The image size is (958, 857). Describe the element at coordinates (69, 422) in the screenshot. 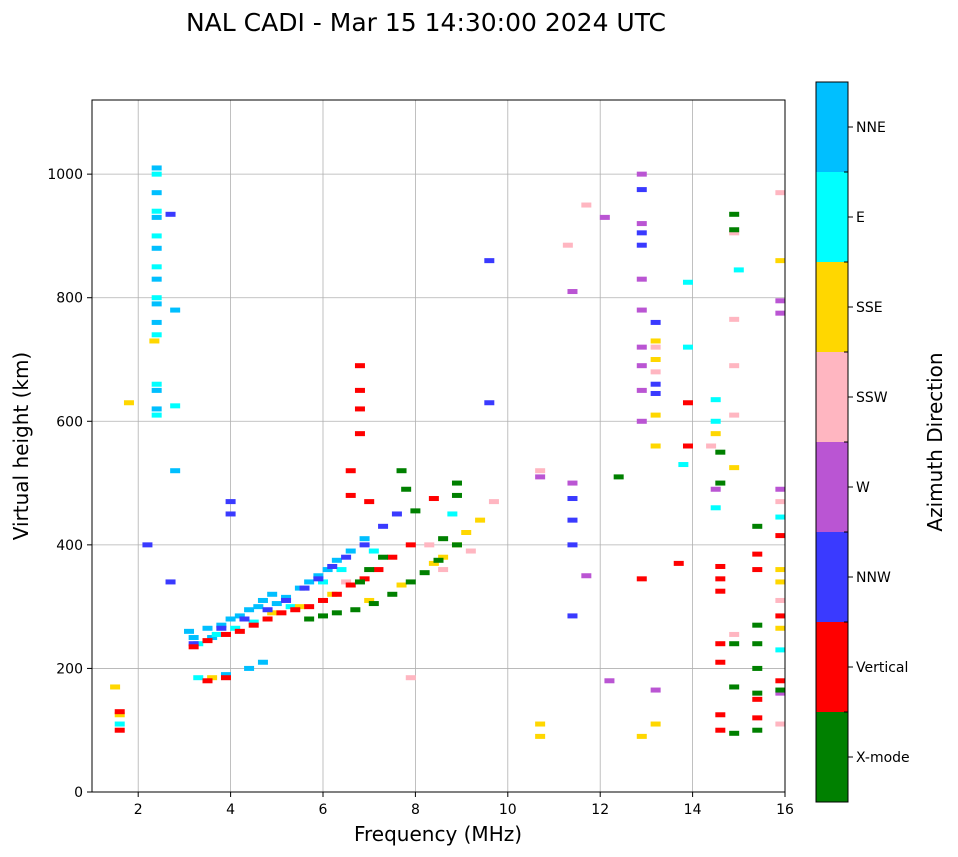

I see `y-tick-label: 600` at that location.